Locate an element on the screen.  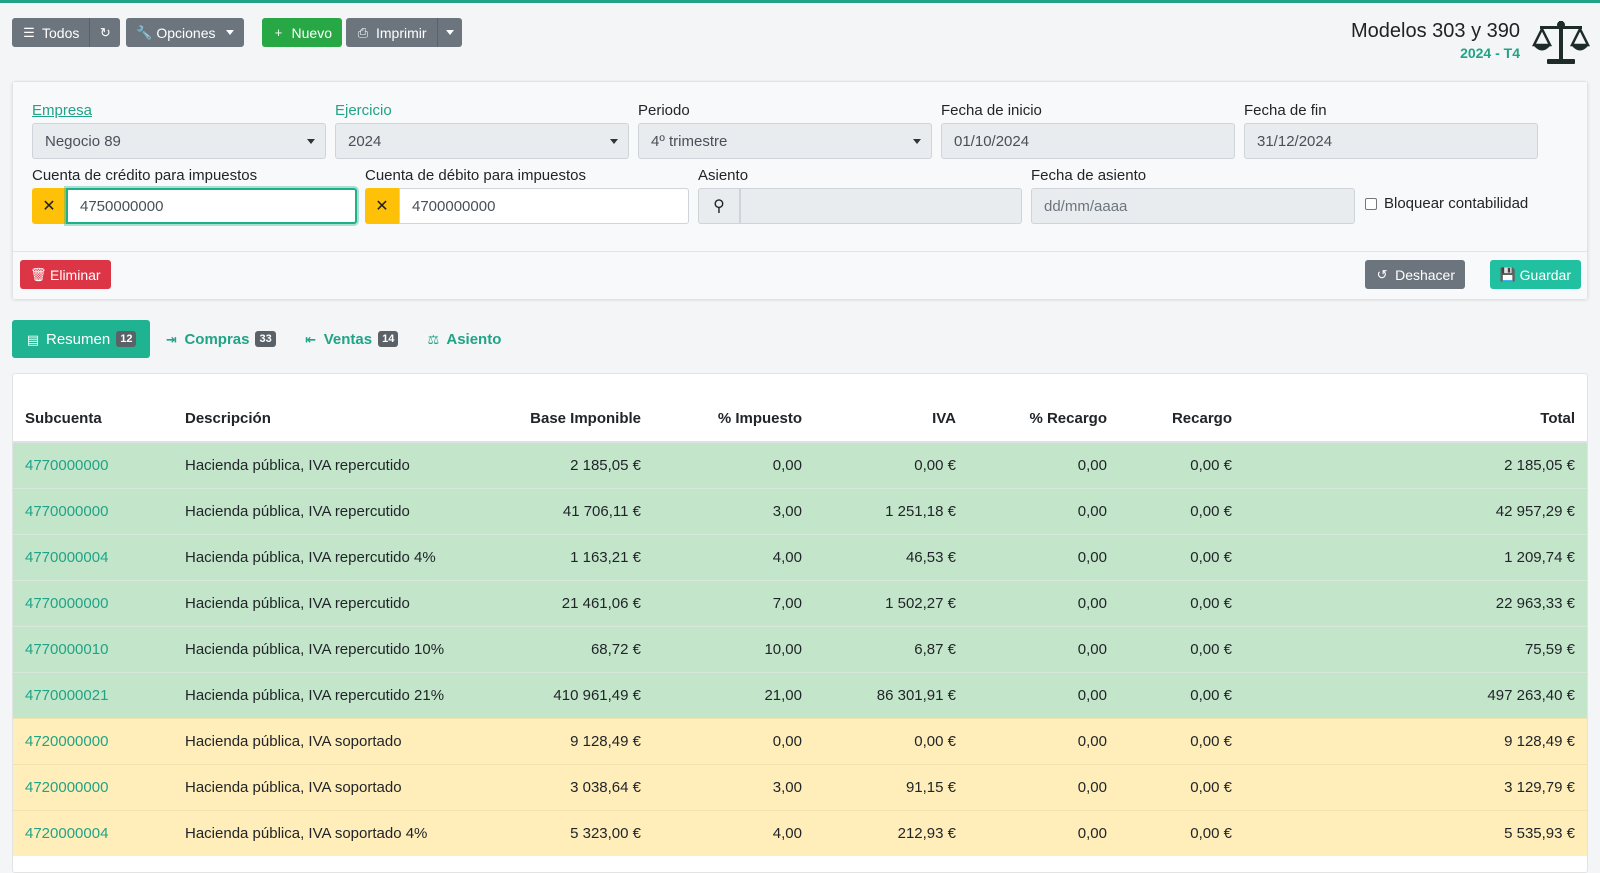
col-impuesto-pct: % Impuesto is located at coordinates (733, 408).